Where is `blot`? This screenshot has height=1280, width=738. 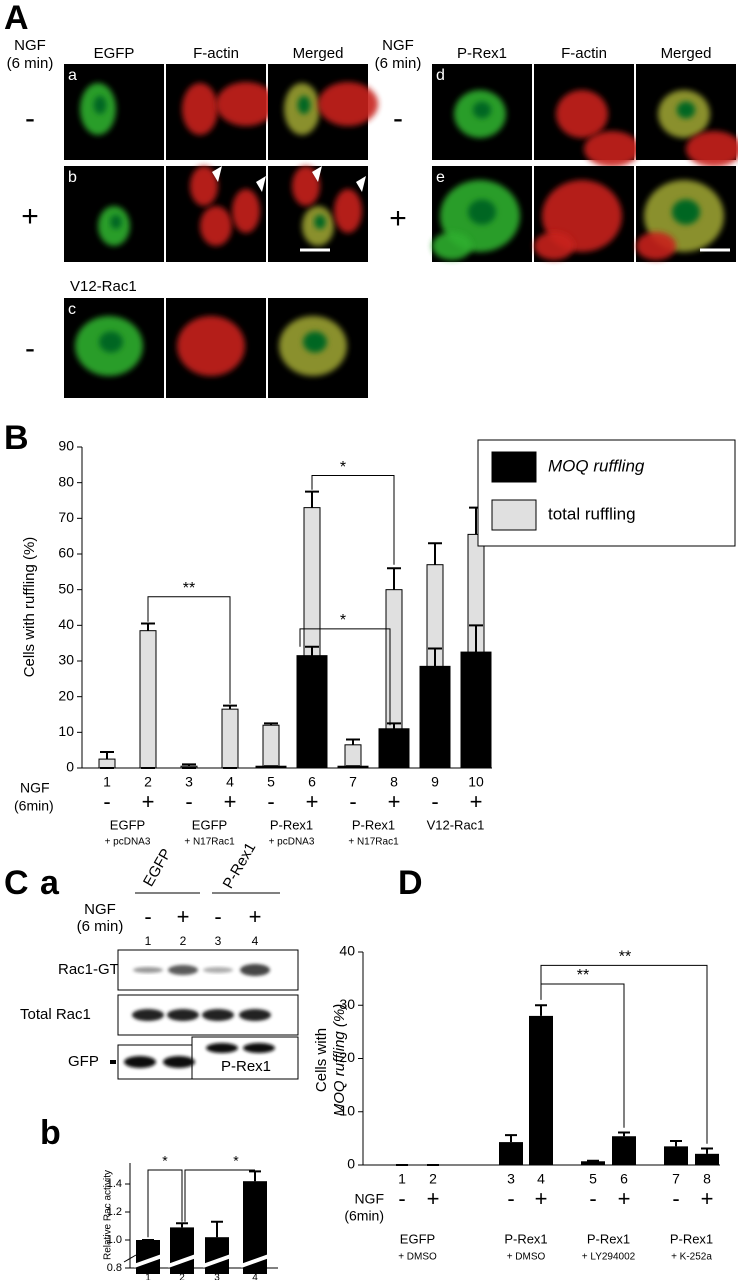 blot is located at coordinates (245, 1058).